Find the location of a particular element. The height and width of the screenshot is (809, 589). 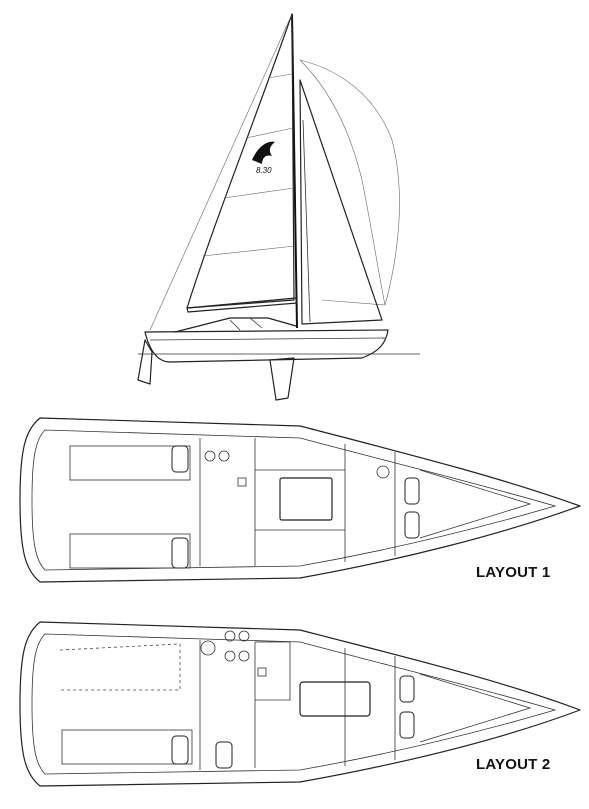

backstay is located at coordinates (221, 172).